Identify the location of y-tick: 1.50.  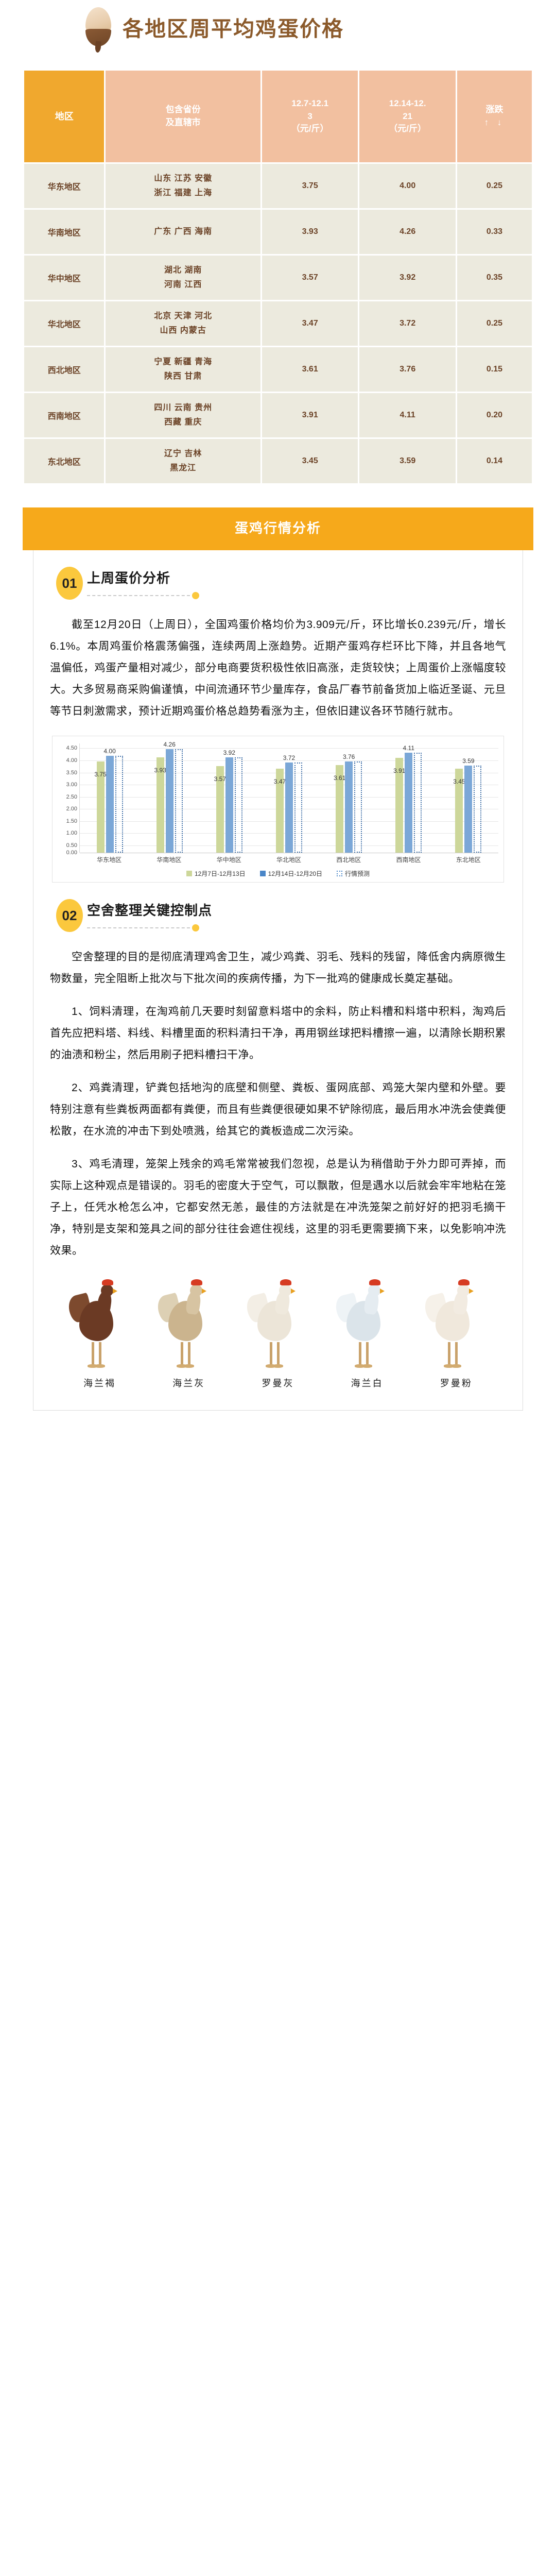
(71, 821).